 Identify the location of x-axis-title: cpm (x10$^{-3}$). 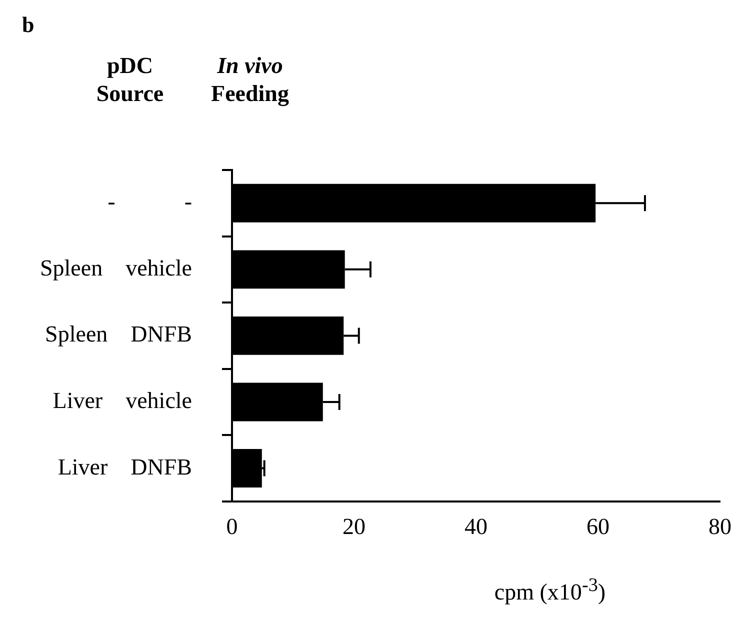
(550, 590).